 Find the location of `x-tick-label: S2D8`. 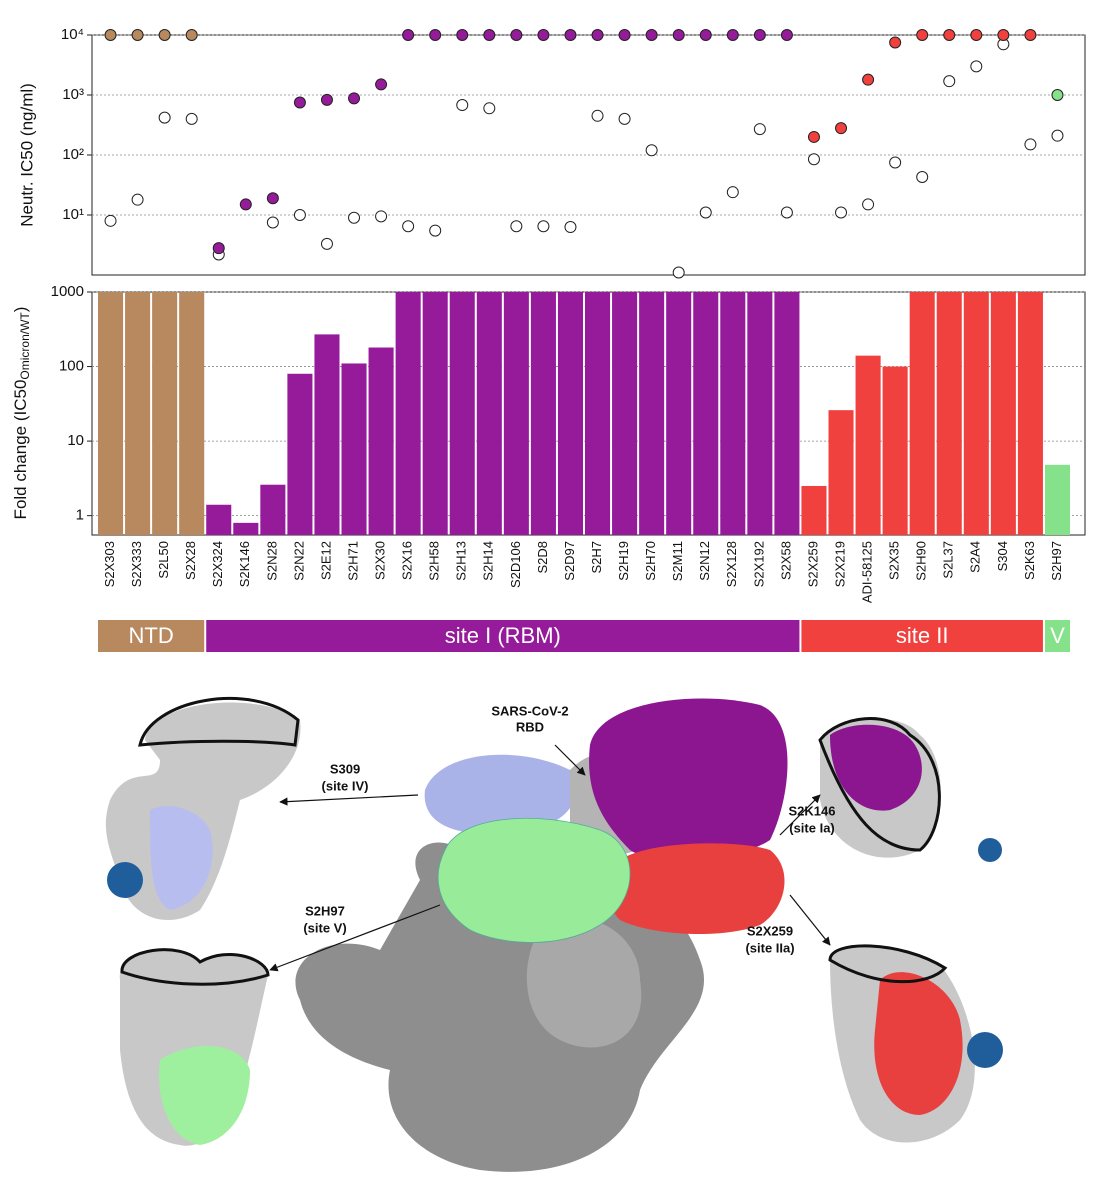

x-tick-label: S2D8 is located at coordinates (542, 557).